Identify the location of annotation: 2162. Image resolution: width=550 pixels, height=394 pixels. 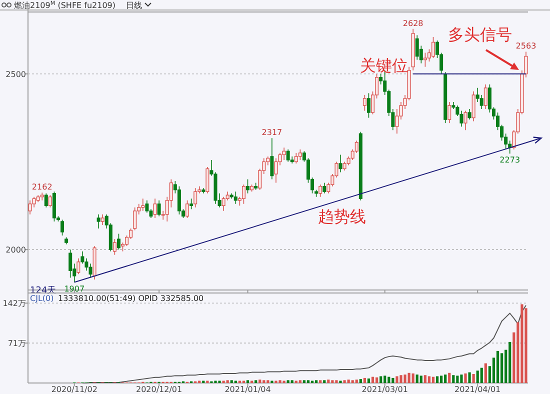
(42, 187).